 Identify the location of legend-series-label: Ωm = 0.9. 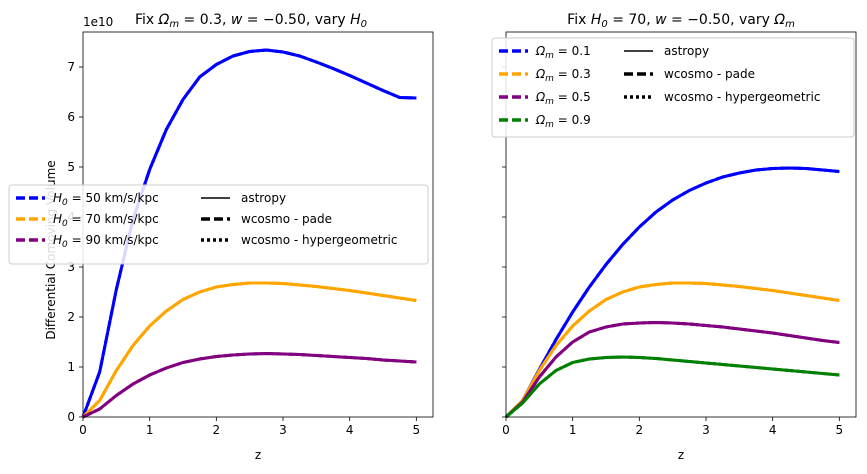
(563, 121).